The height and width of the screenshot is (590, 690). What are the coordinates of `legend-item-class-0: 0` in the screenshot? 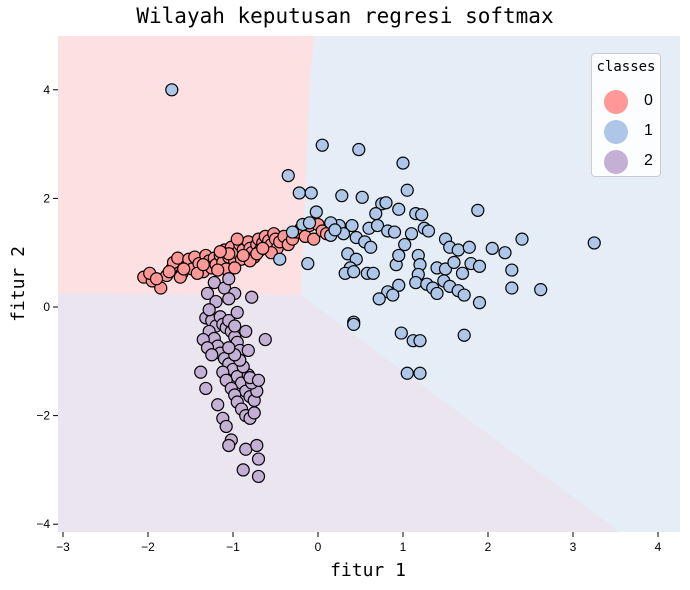 It's located at (626, 101).